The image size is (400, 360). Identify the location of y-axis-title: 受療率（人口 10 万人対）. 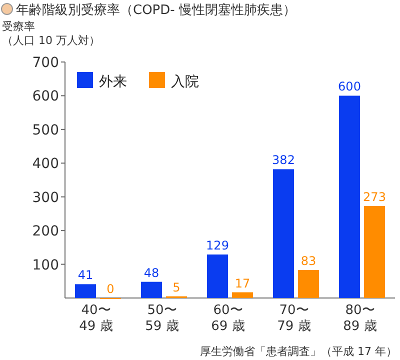
(51, 33).